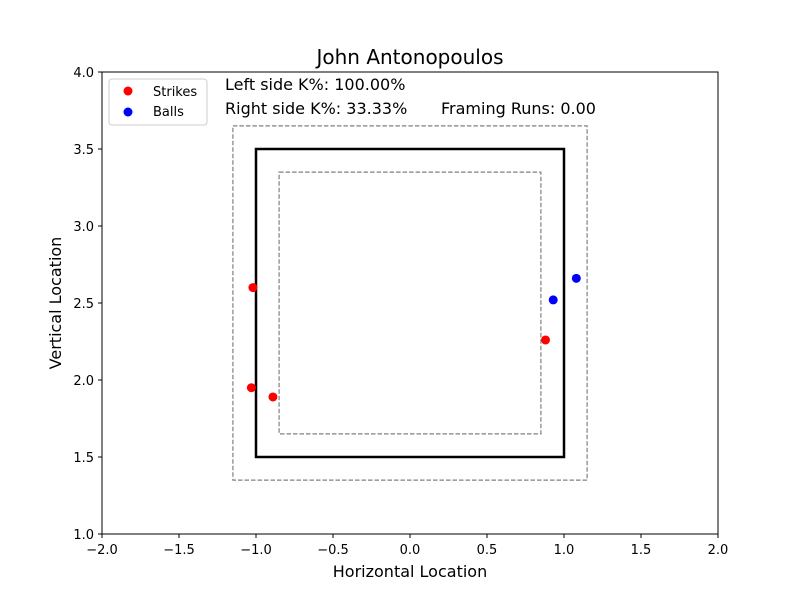 This screenshot has height=600, width=800. What do you see at coordinates (102, 550) in the screenshot?
I see `x-tick-label: −2.0` at bounding box center [102, 550].